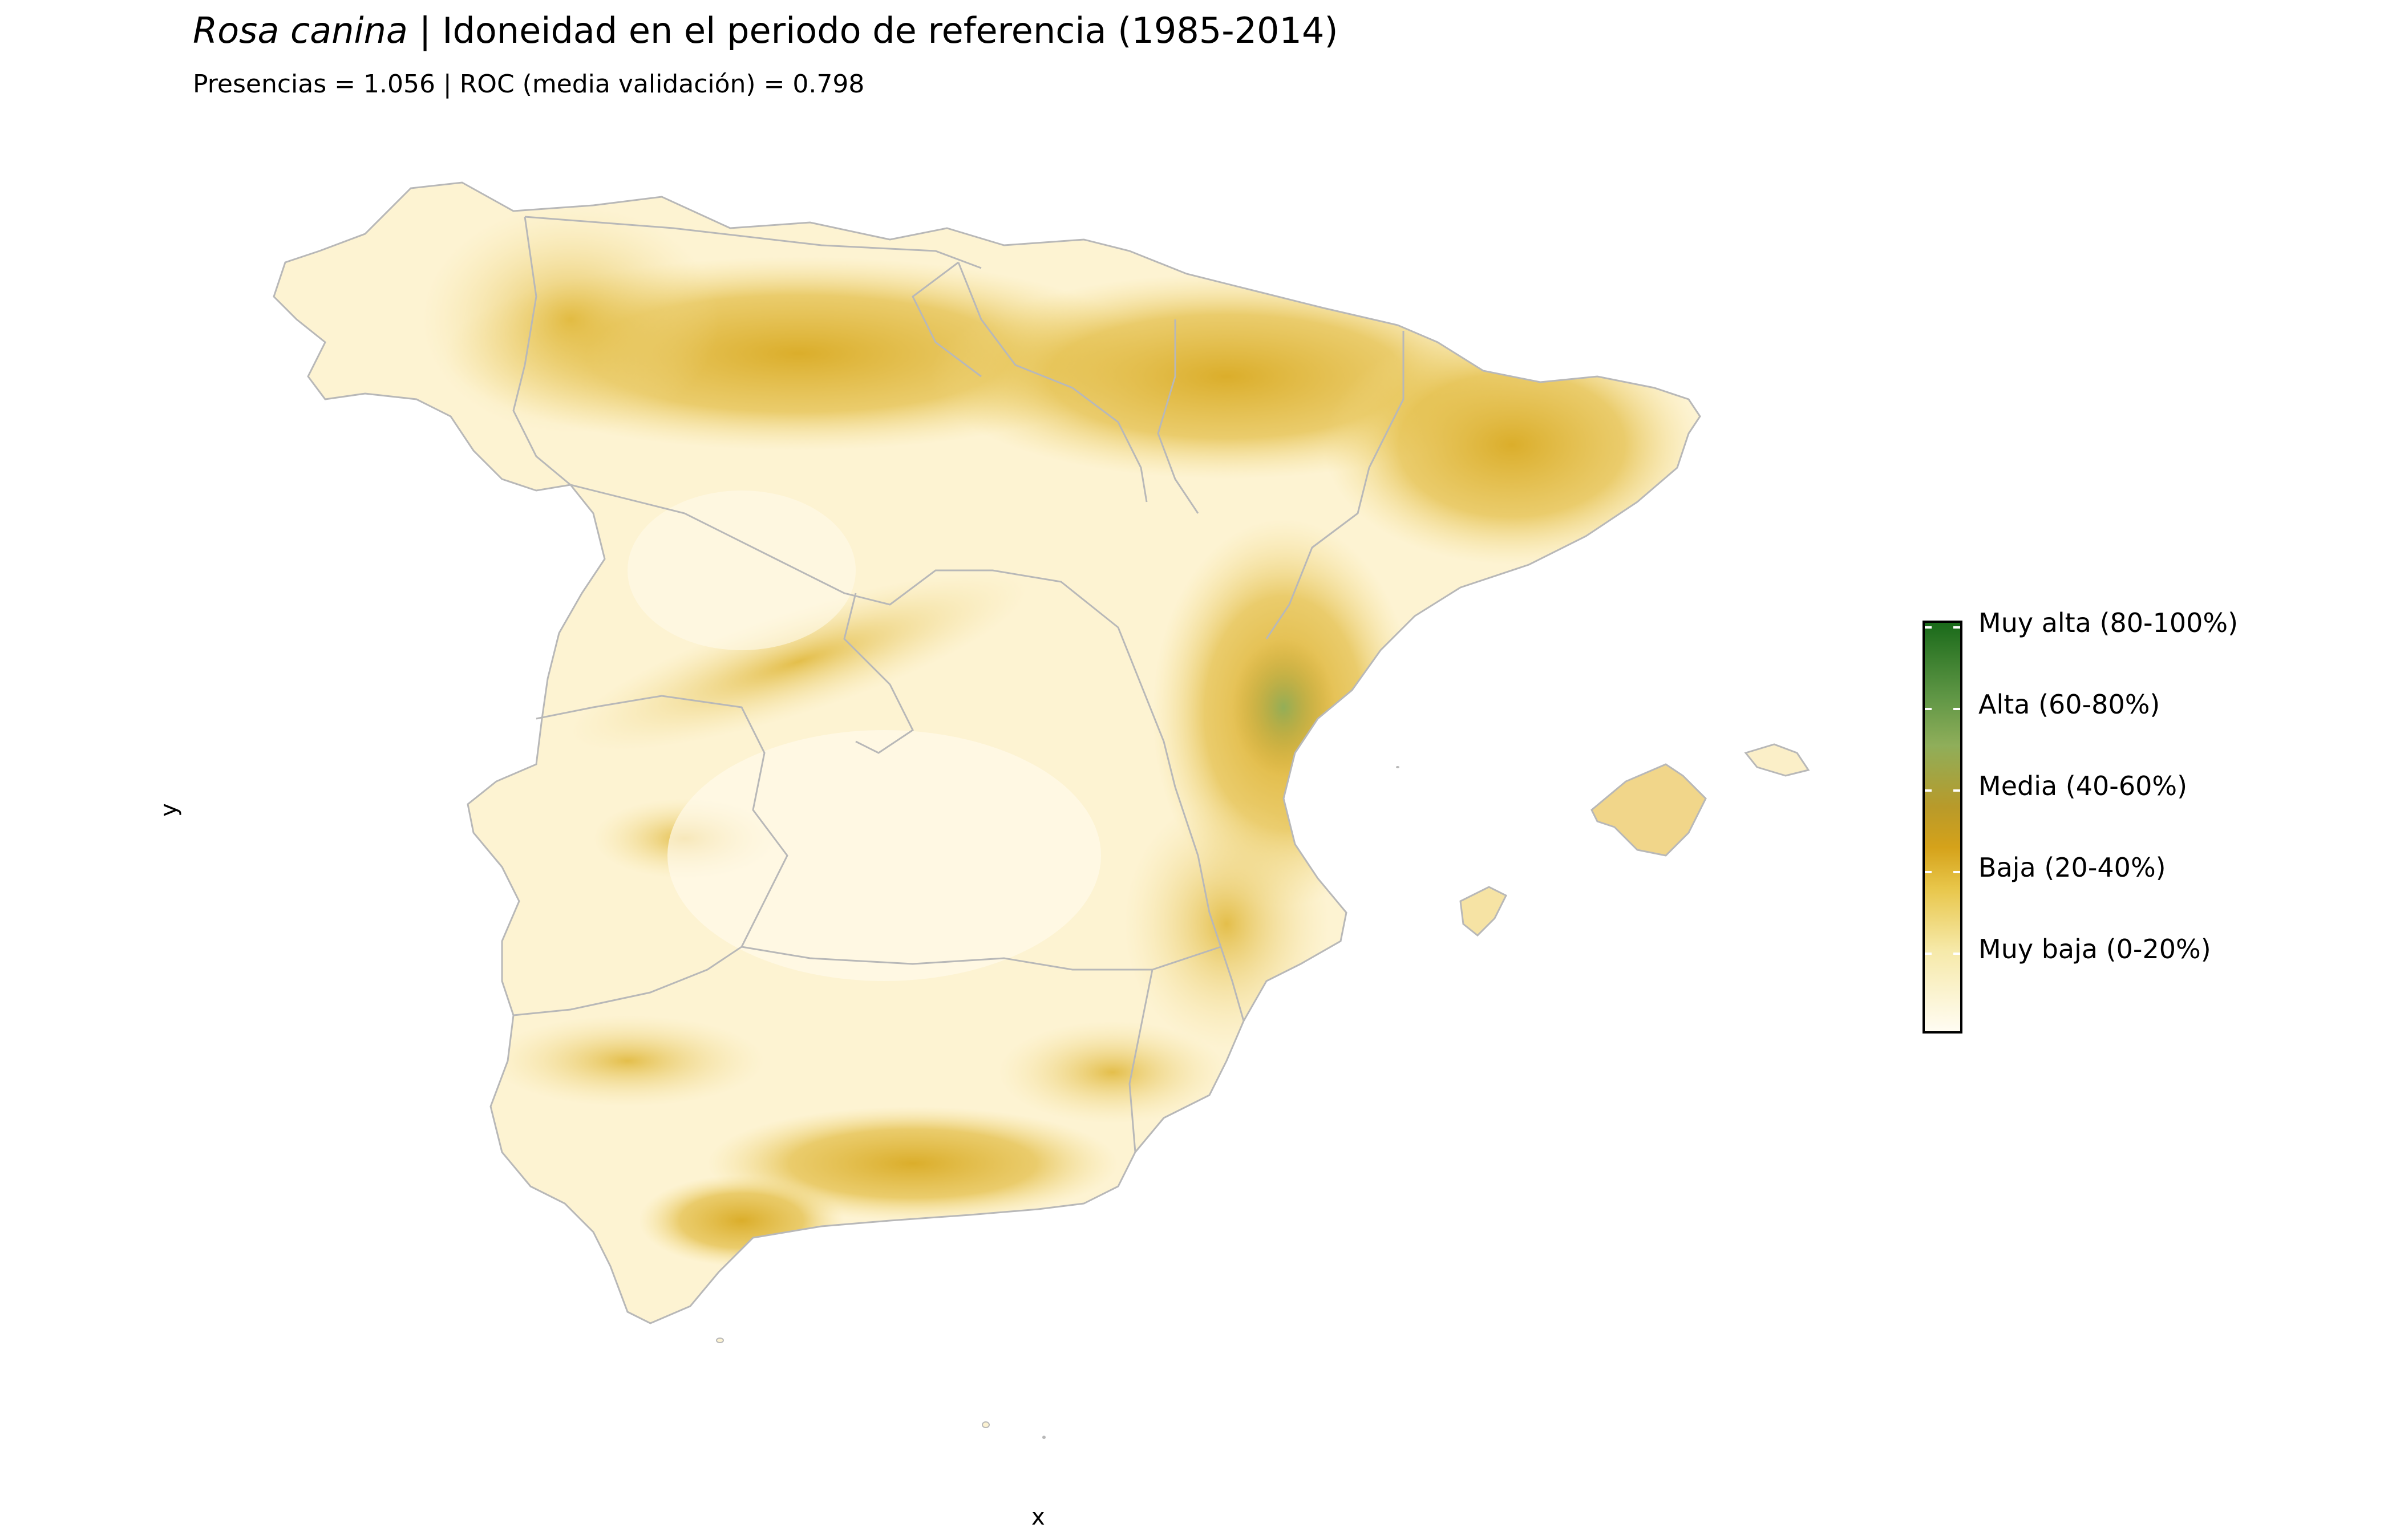 The image size is (2396, 1540). Describe the element at coordinates (1943, 828) in the screenshot. I see `legend-colorbar` at that location.